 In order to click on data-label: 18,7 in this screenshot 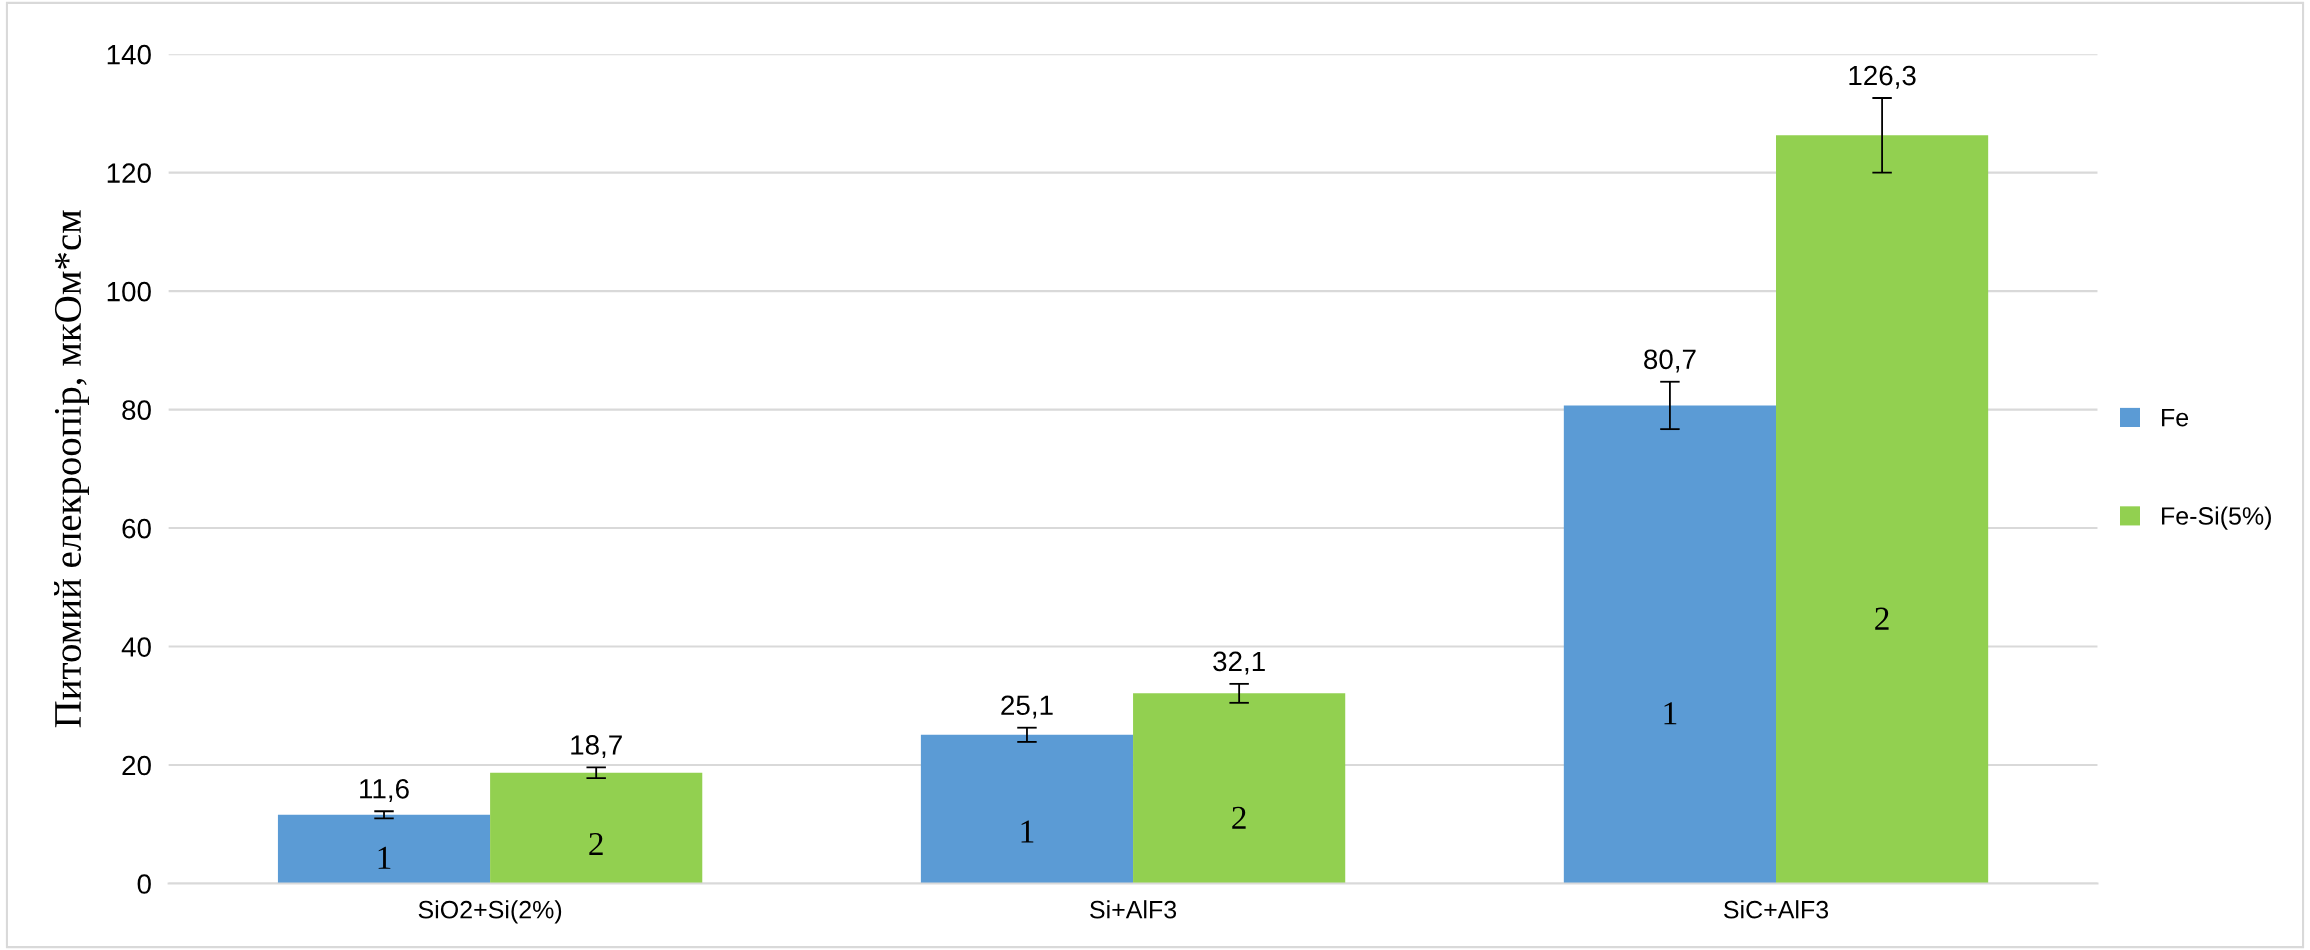, I will do `click(596, 747)`.